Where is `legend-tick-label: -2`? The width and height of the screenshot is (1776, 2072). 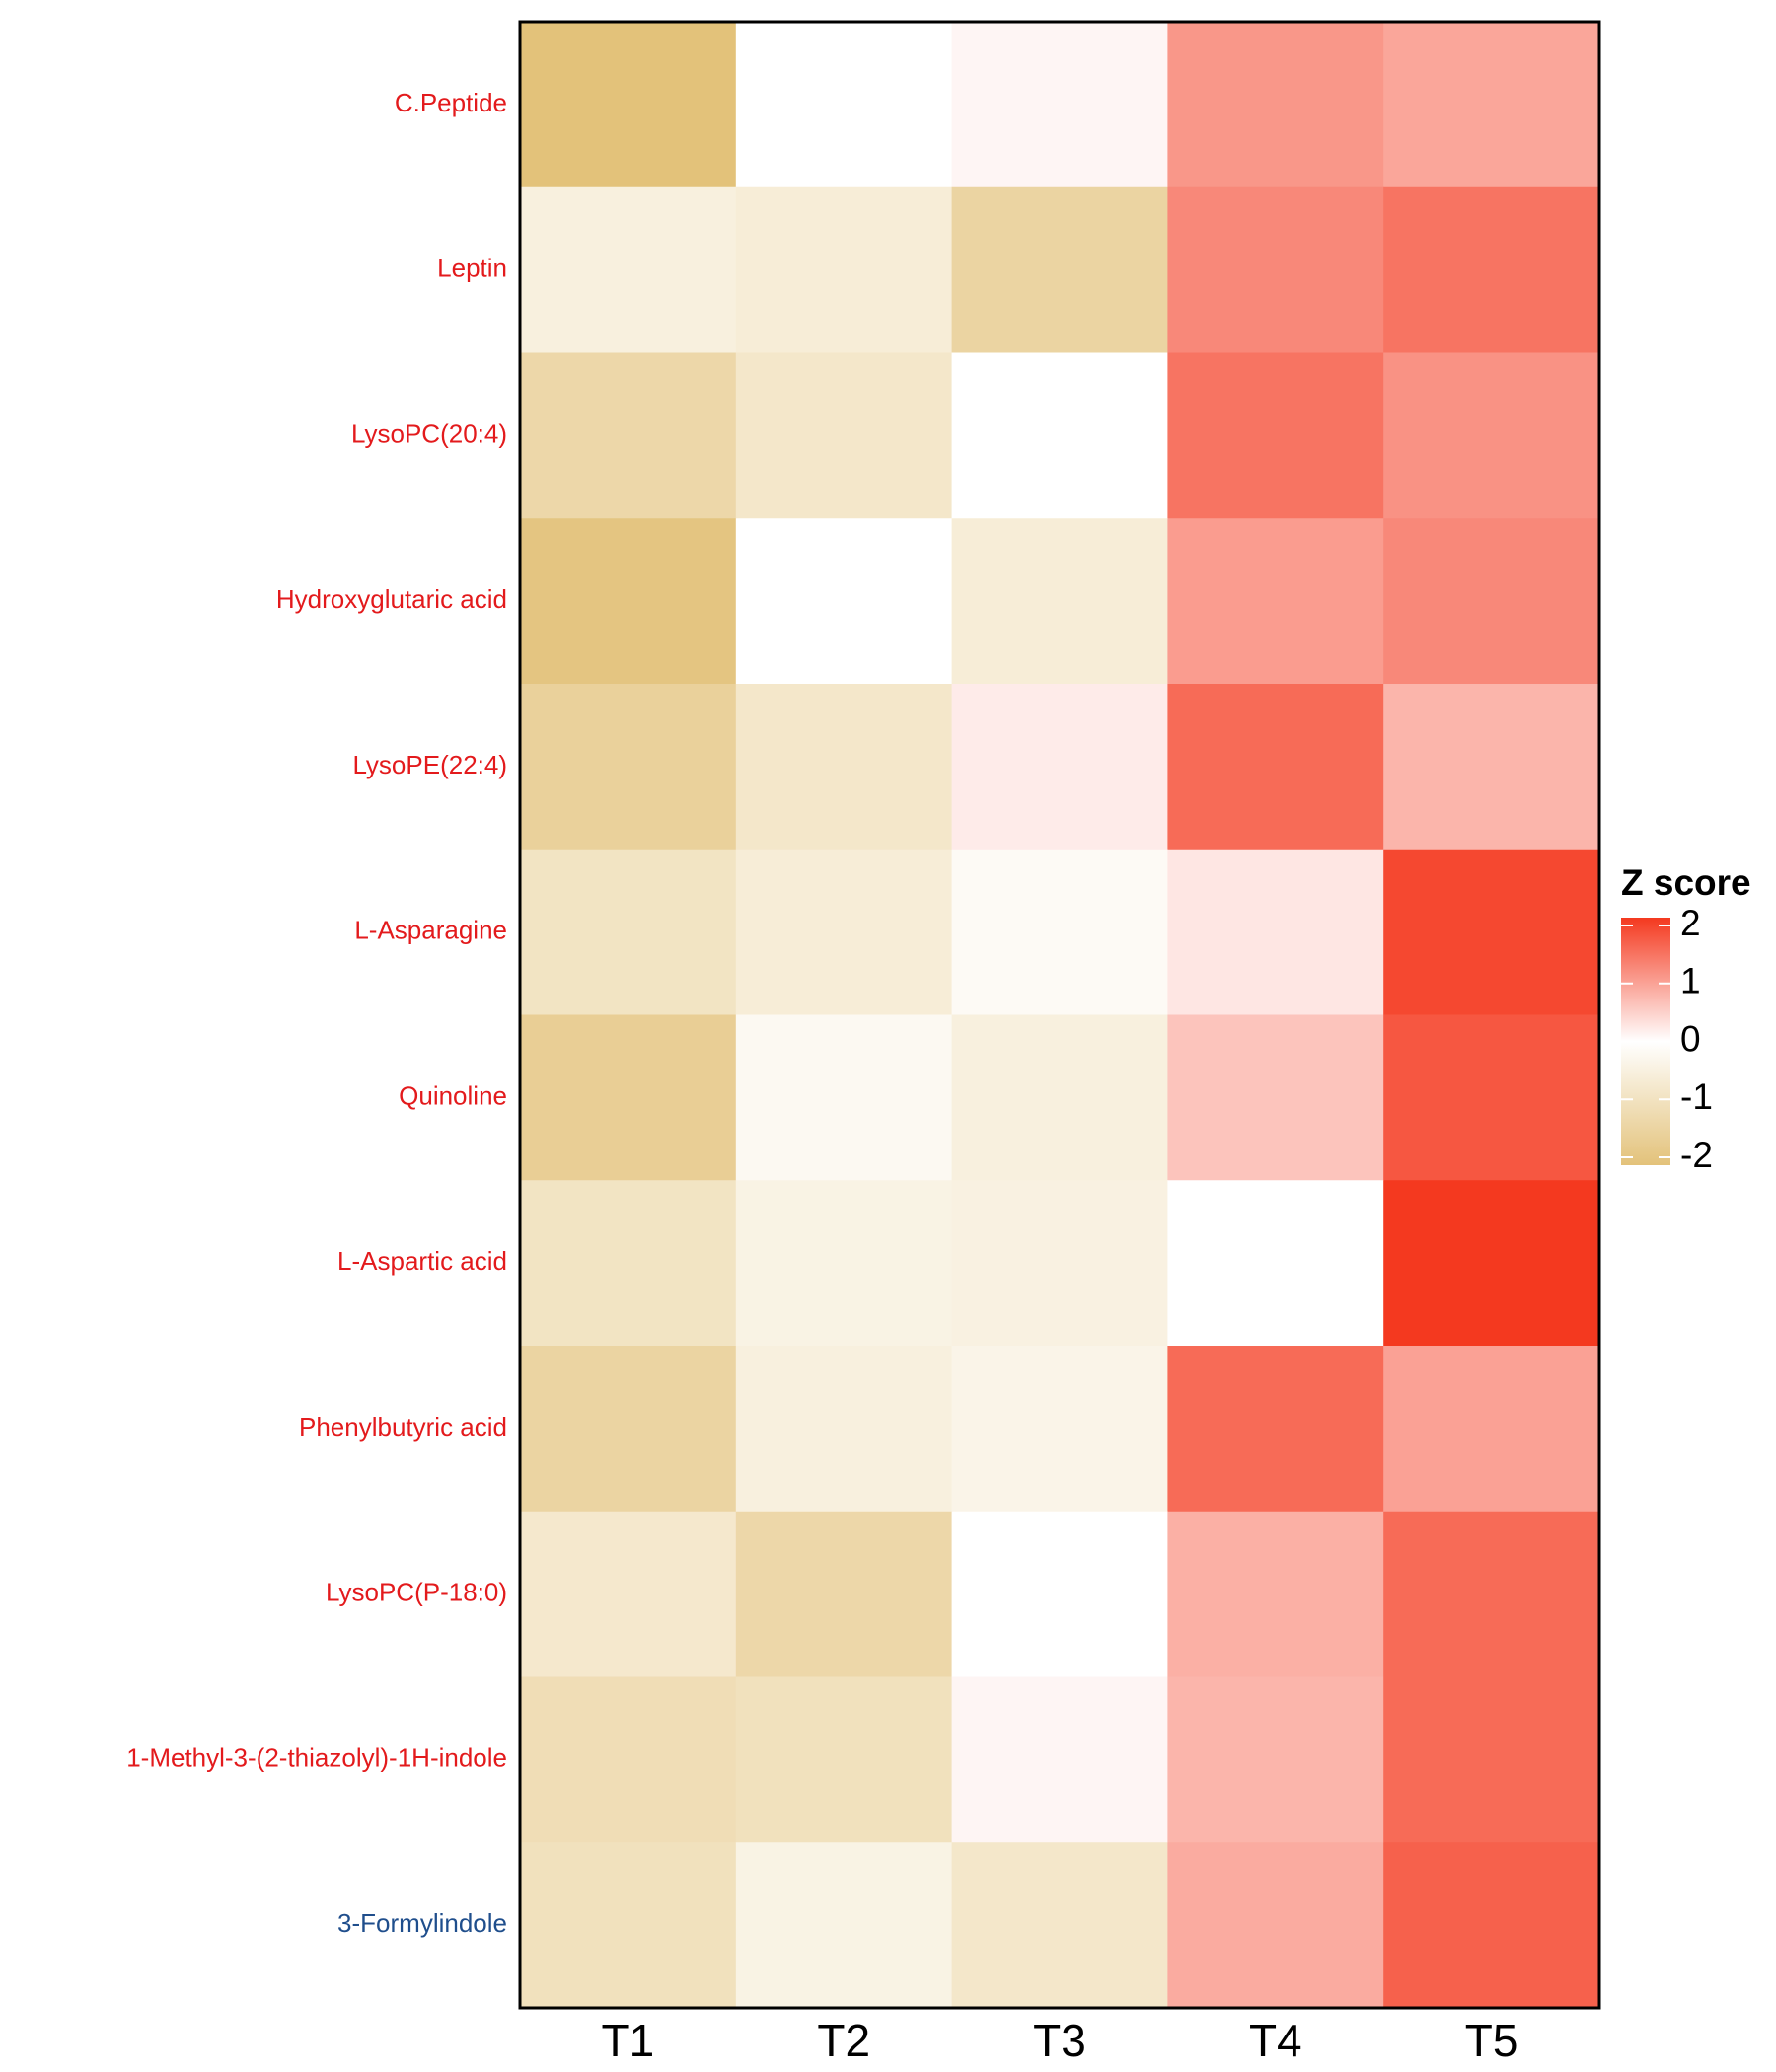
legend-tick-label: -2 is located at coordinates (1697, 1155).